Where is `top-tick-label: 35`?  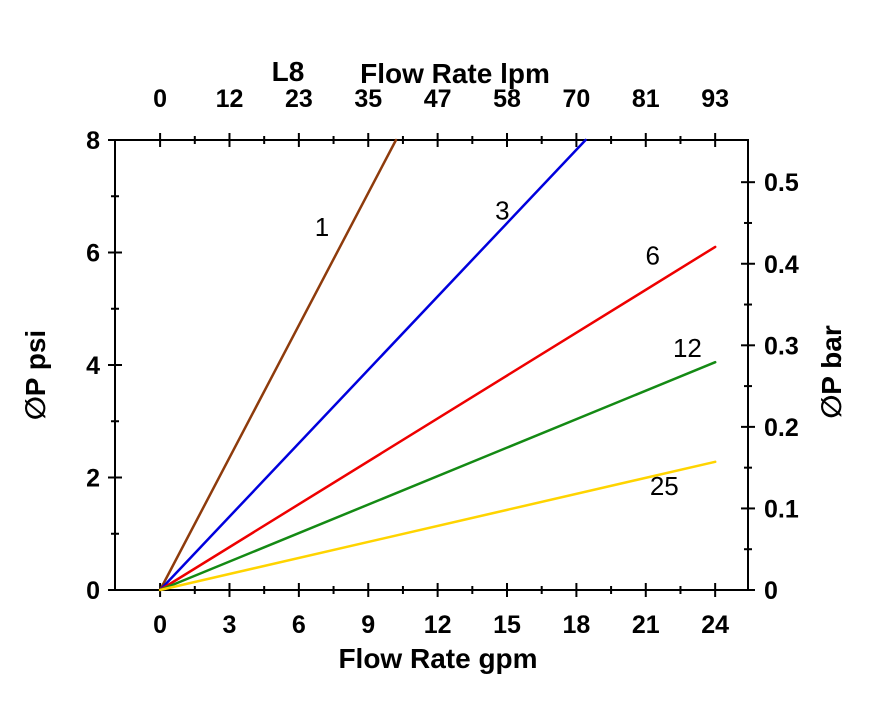 top-tick-label: 35 is located at coordinates (368, 99).